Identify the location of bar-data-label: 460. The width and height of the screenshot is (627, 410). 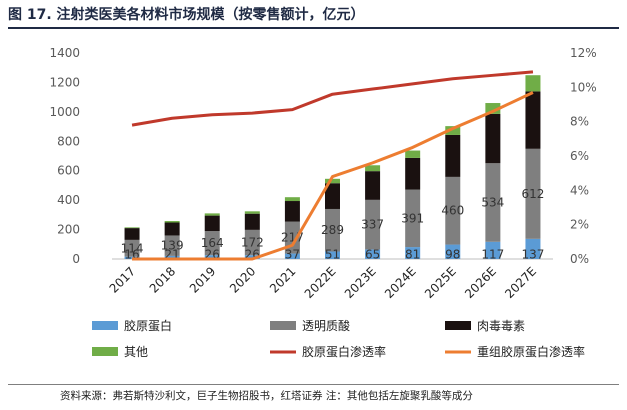
(452, 211).